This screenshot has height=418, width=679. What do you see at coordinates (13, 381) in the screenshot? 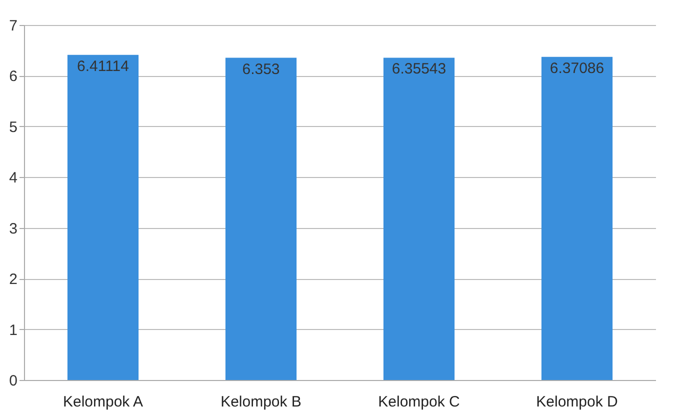
I see `y-tick-label: 0` at bounding box center [13, 381].